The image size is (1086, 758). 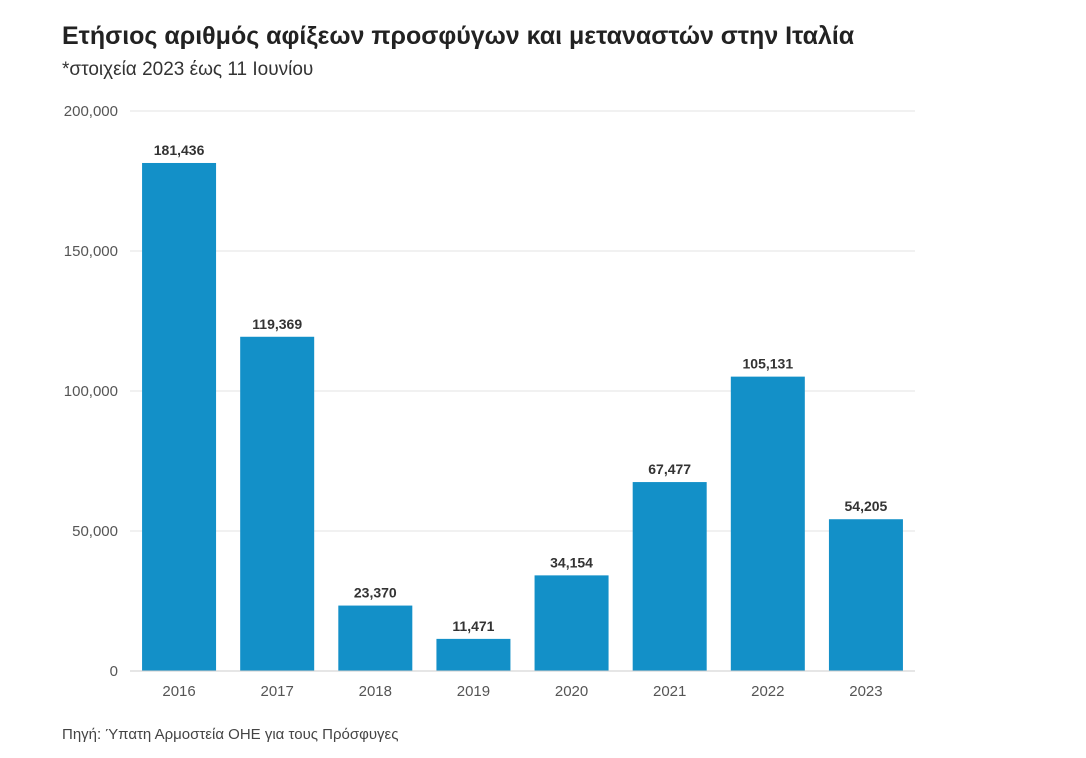 What do you see at coordinates (375, 638) in the screenshot?
I see `bar-2018` at bounding box center [375, 638].